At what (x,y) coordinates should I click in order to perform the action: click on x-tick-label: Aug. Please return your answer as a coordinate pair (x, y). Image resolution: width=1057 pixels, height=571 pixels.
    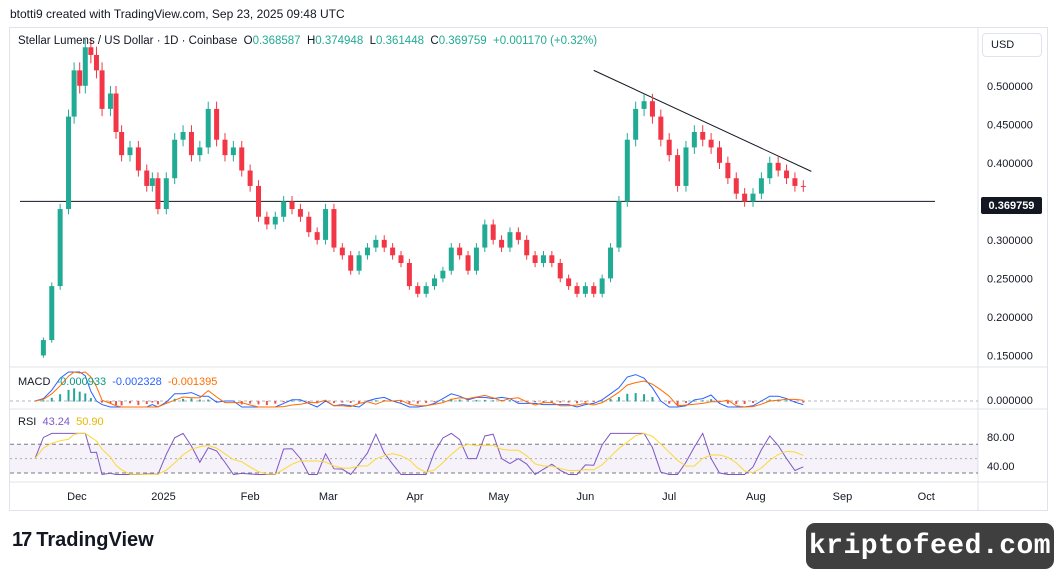
    Looking at the image, I should click on (756, 497).